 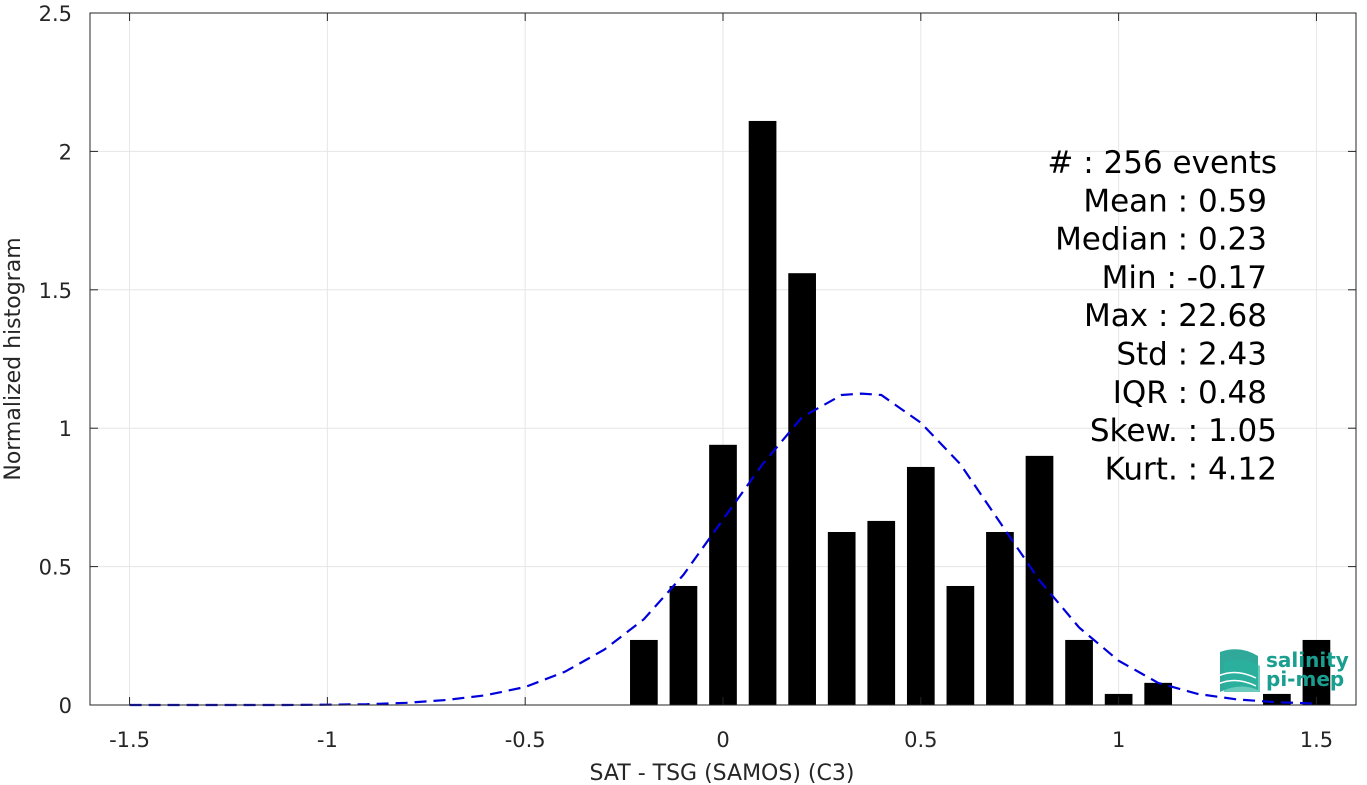 I want to click on x-axis-label: SAT - TSG (SAMOS) (C3), so click(x=722, y=773).